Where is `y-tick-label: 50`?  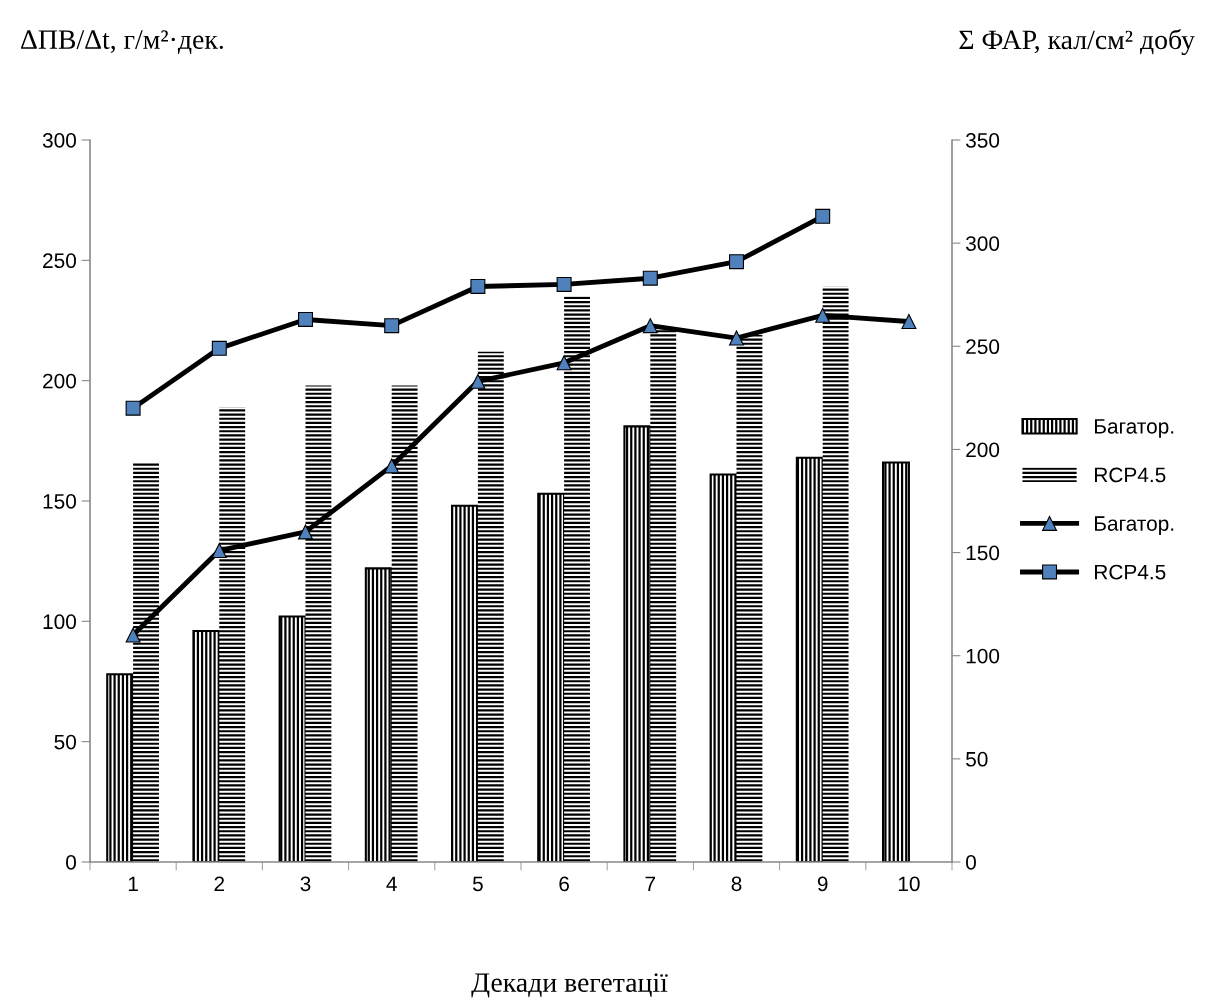 y-tick-label: 50 is located at coordinates (65, 742).